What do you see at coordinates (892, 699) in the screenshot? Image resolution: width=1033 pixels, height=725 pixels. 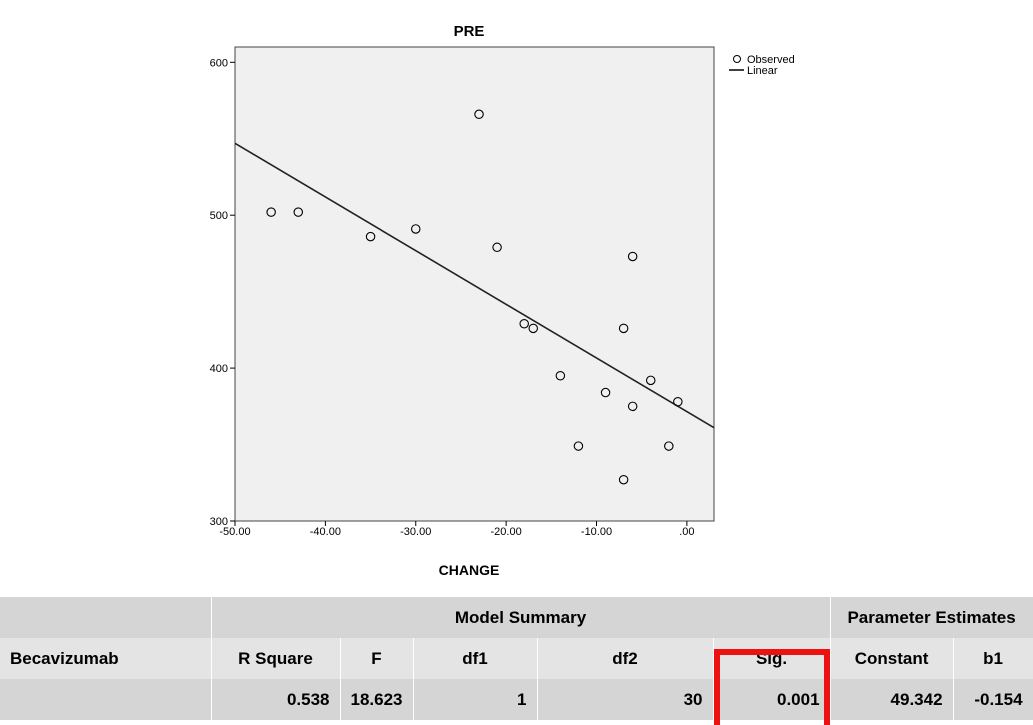 I see `value-constant: 49.342` at bounding box center [892, 699].